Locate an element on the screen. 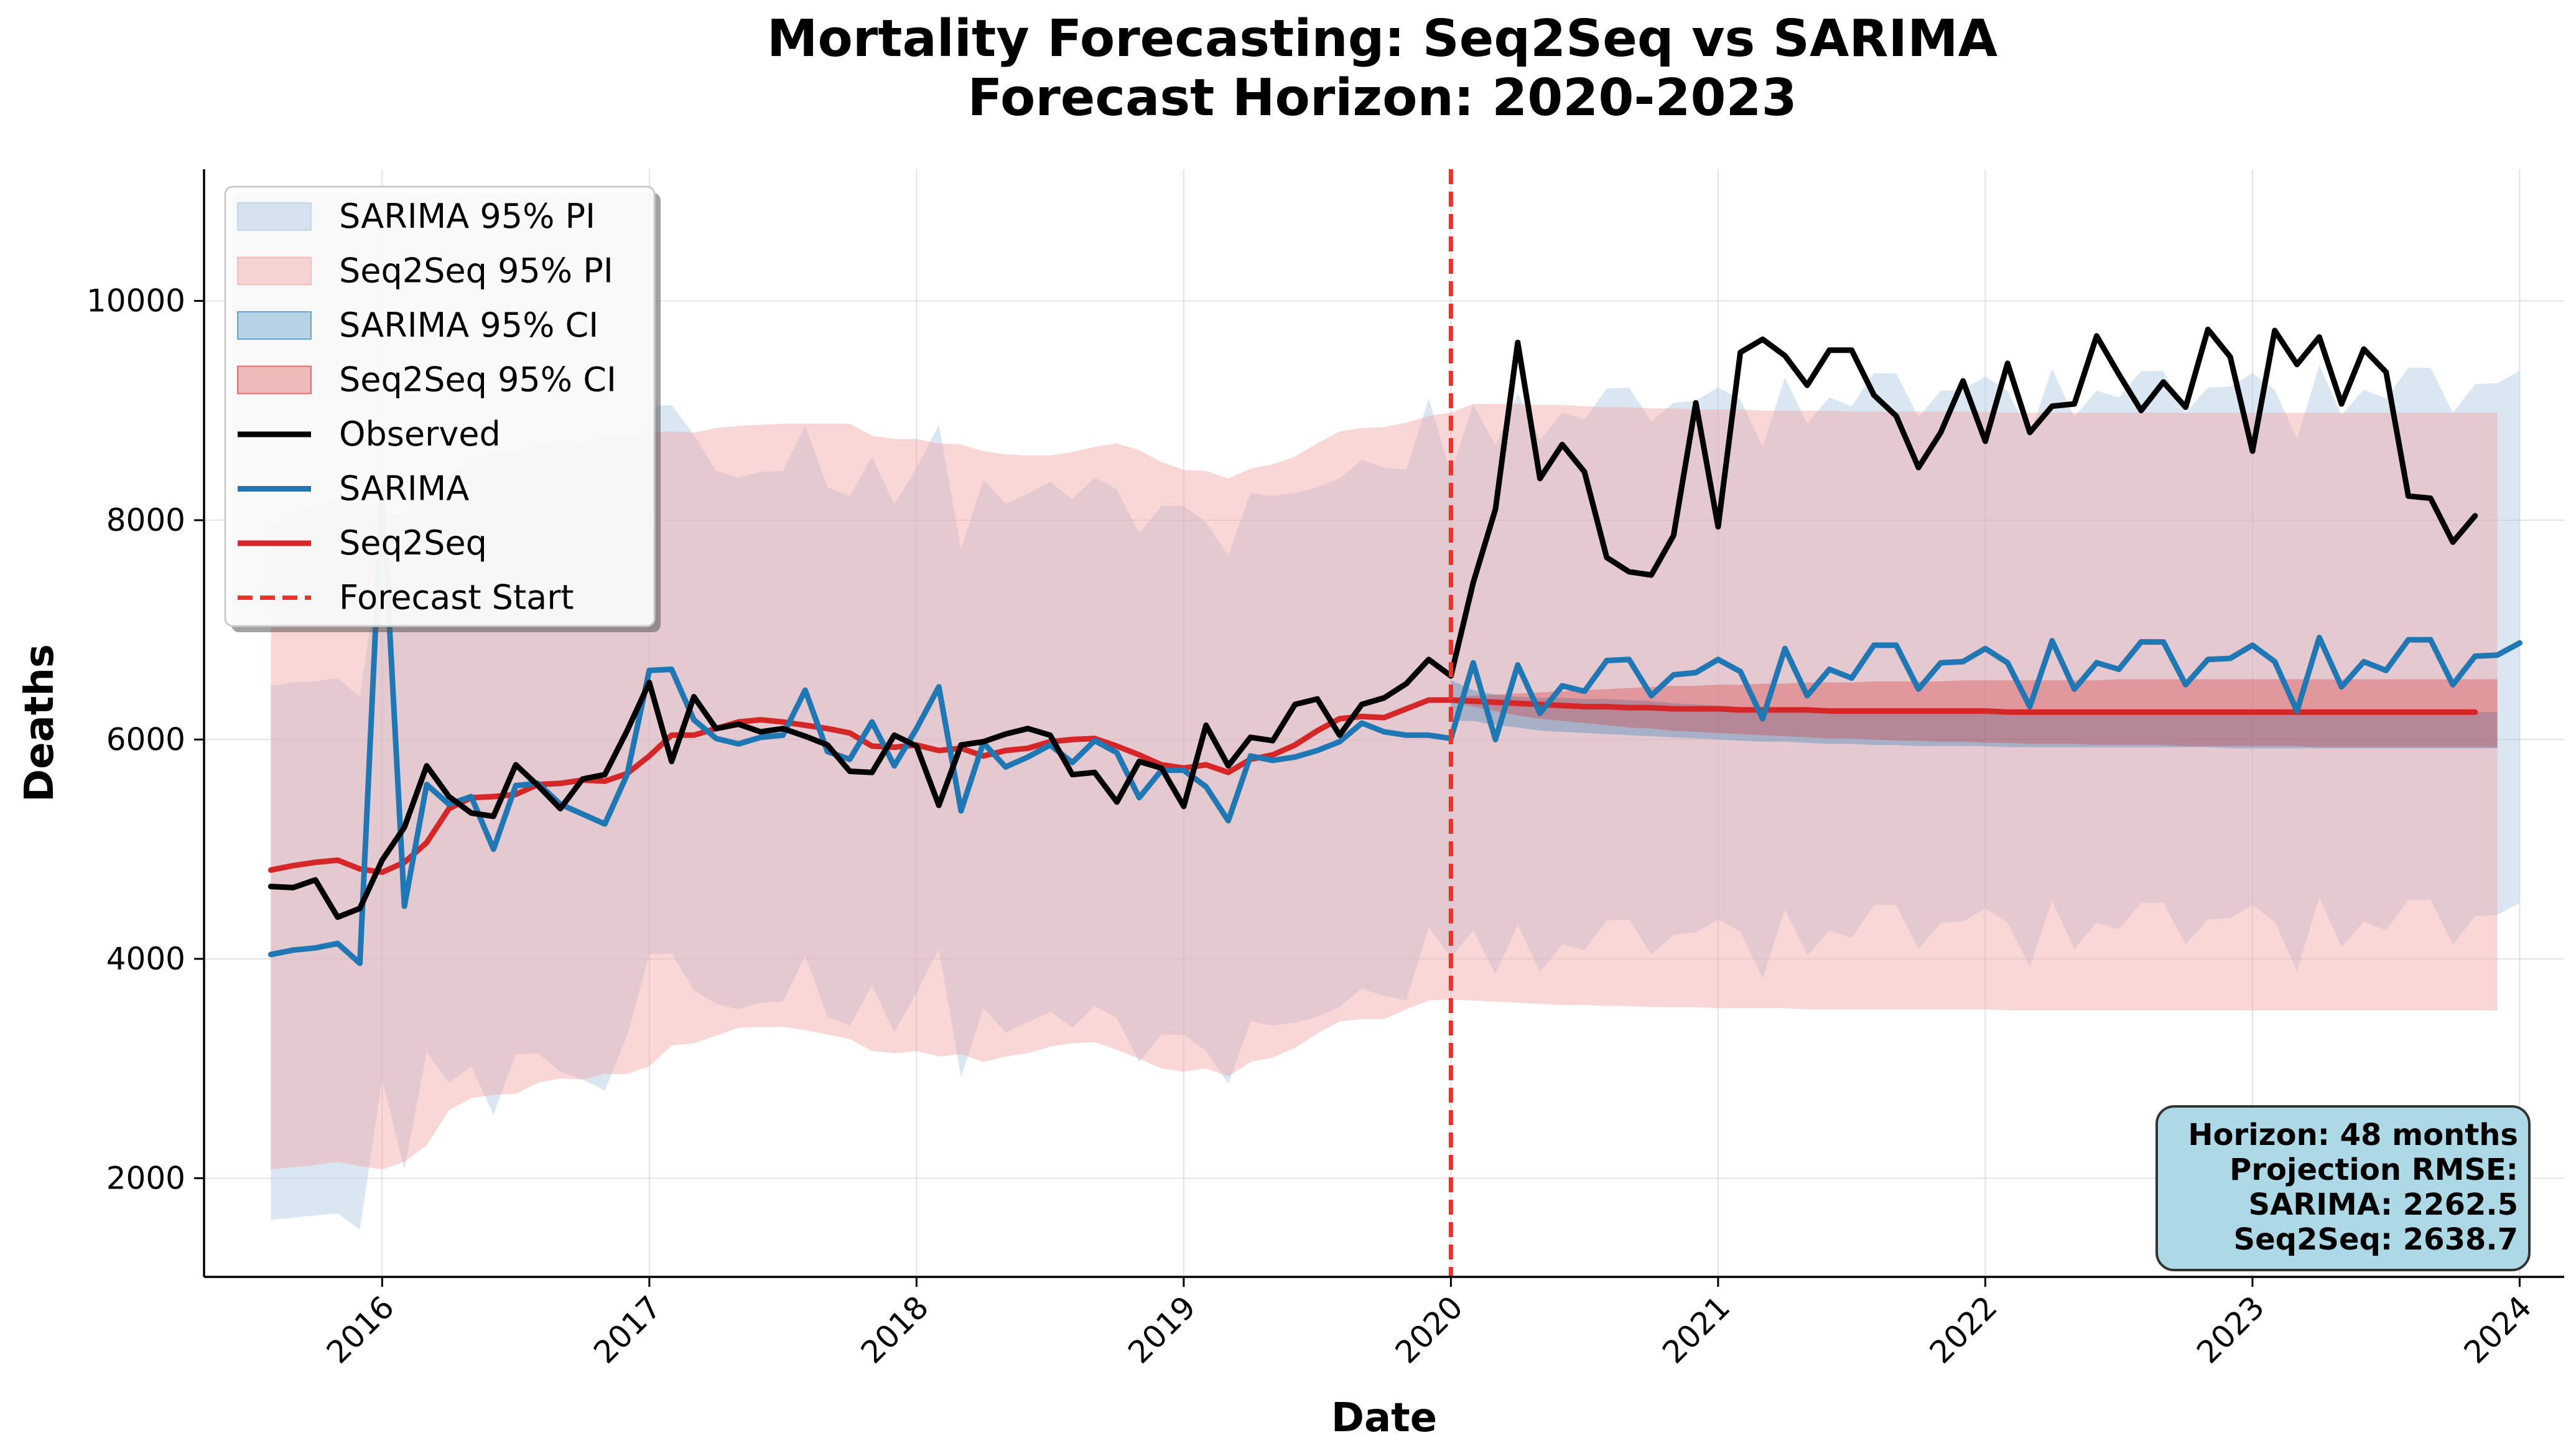 This screenshot has height=1453, width=2576. y-tick-label: 2000 is located at coordinates (145, 1178).